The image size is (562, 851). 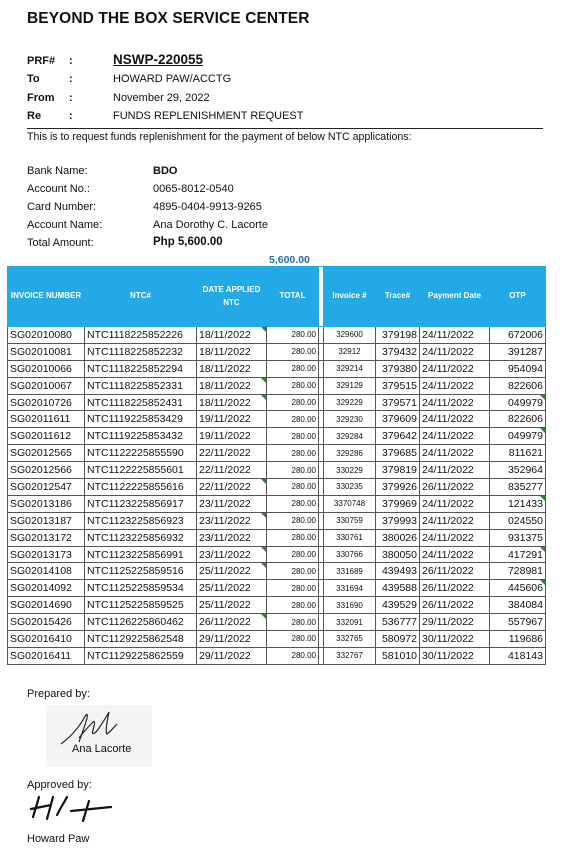 What do you see at coordinates (168, 18) in the screenshot?
I see `company-name: BEYOND THE BOX SERVICE CENTER` at bounding box center [168, 18].